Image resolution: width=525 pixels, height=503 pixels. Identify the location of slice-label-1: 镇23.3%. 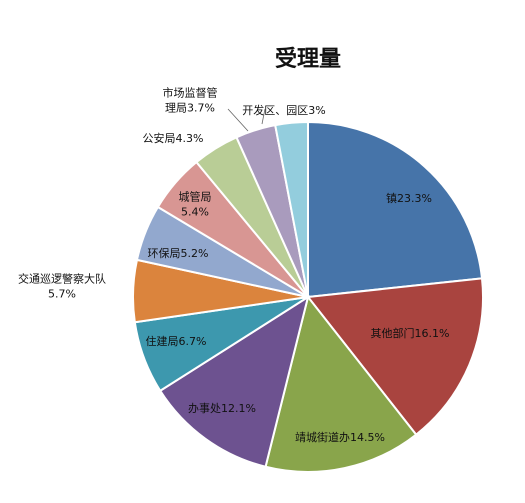
(409, 198).